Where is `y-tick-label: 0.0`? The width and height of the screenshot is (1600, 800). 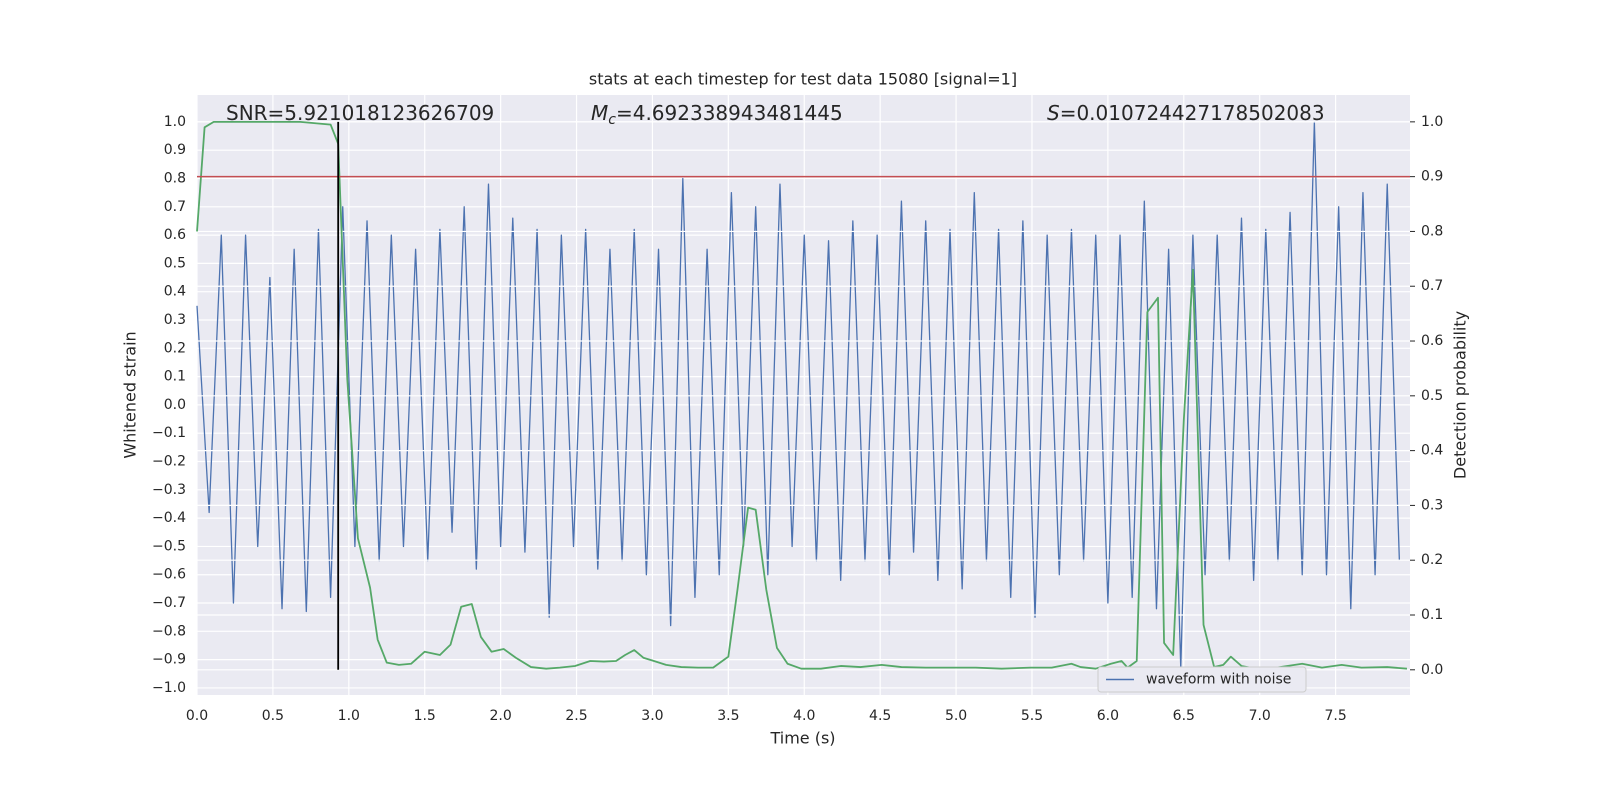 y-tick-label: 0.0 is located at coordinates (175, 405).